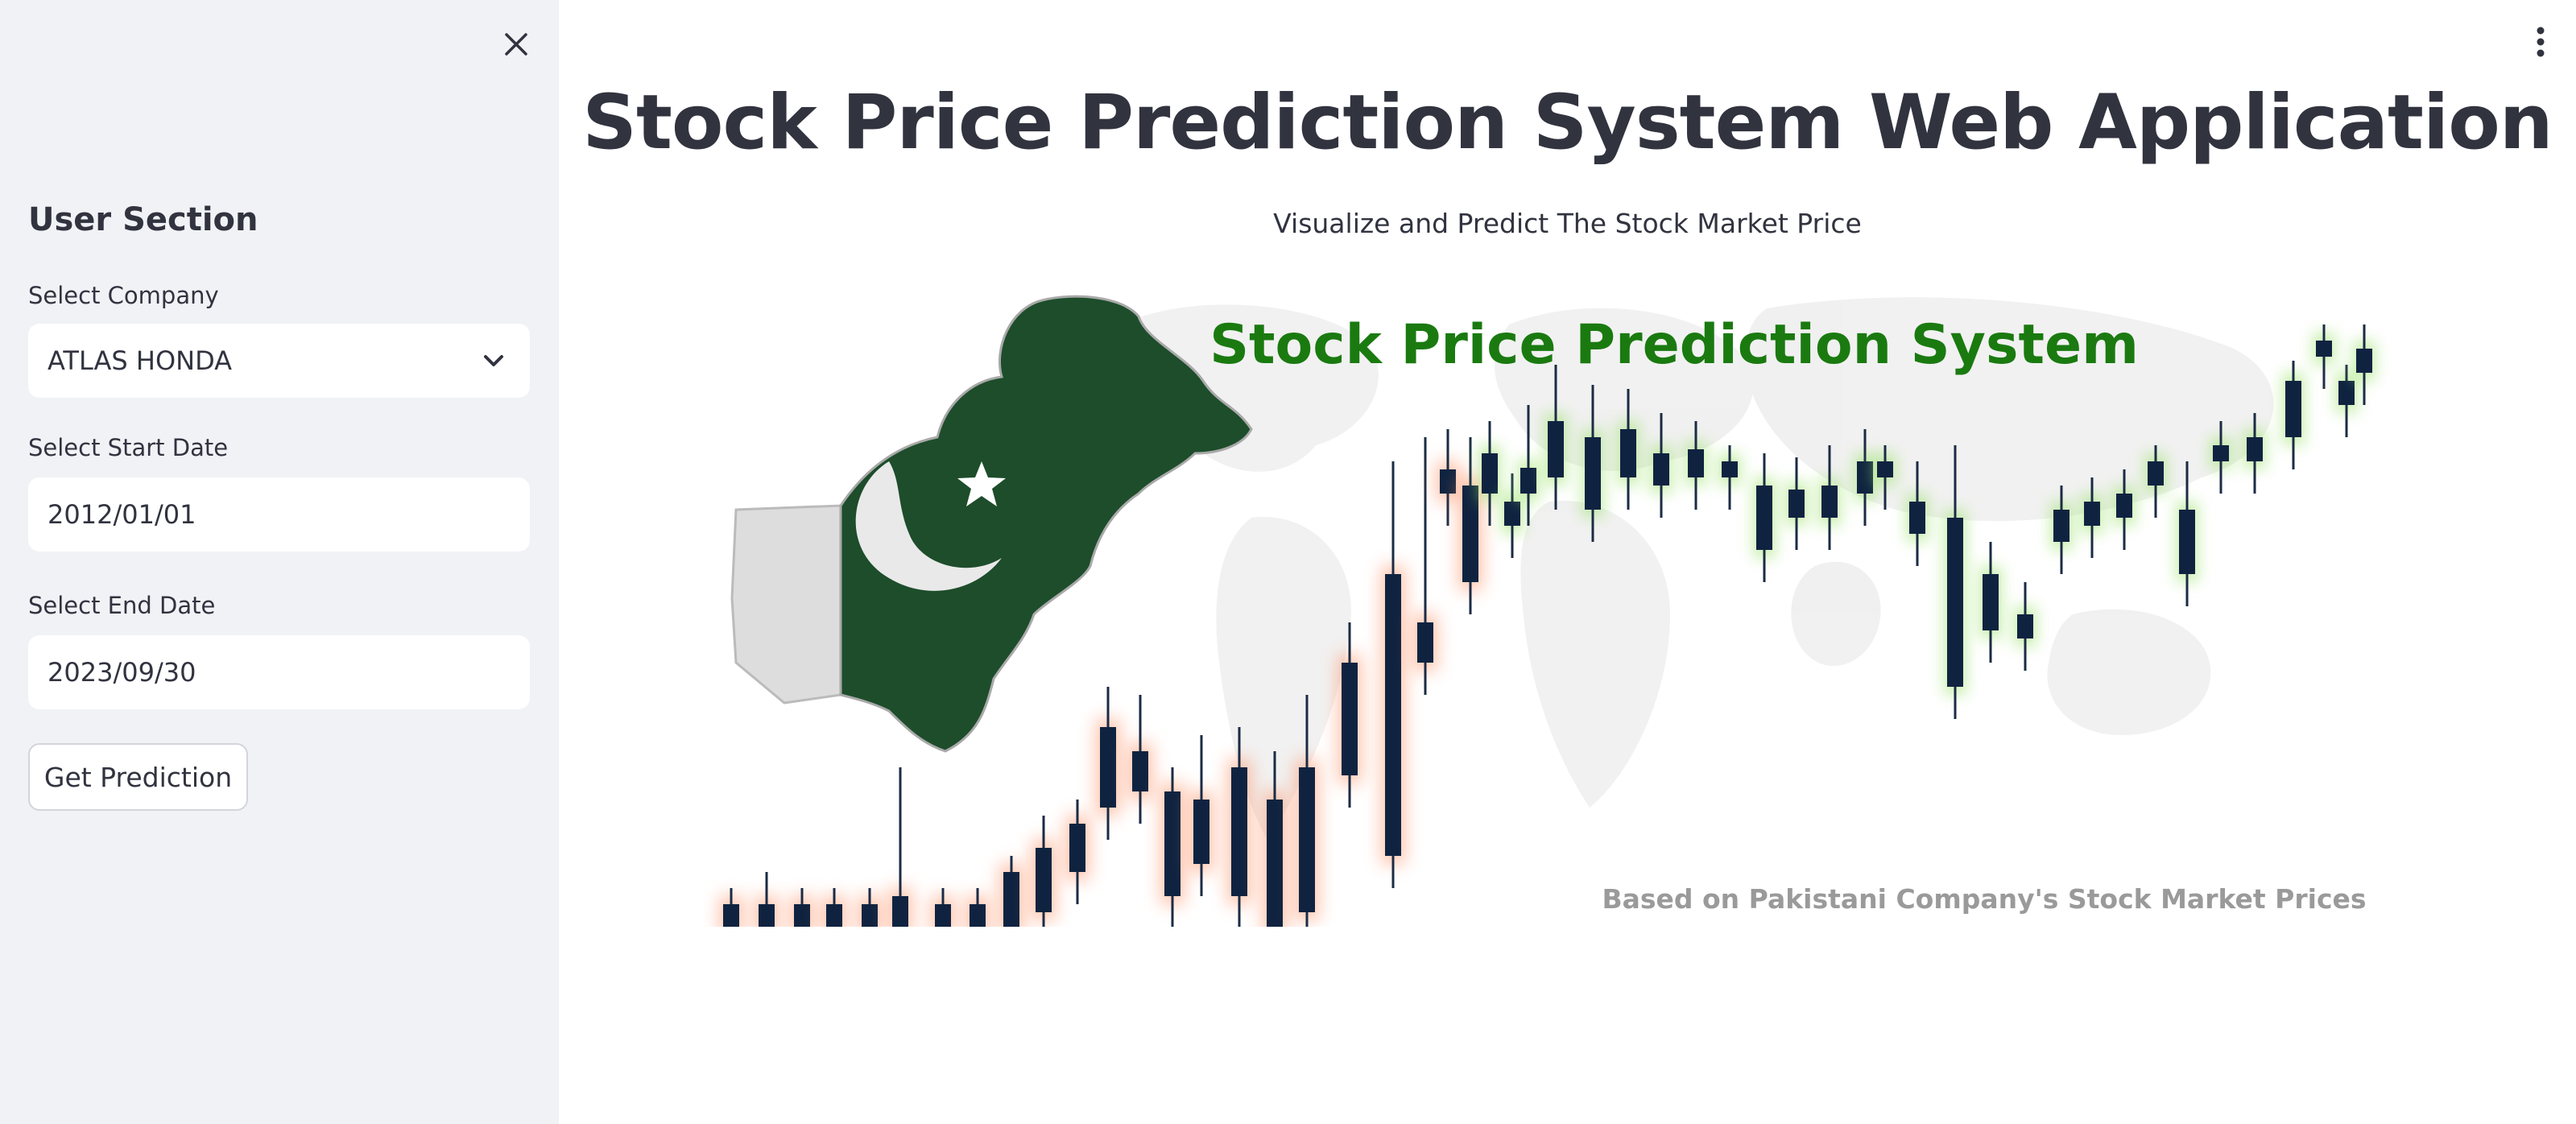 This screenshot has width=2576, height=1124. What do you see at coordinates (493, 360) in the screenshot?
I see `chevron-down-icon` at bounding box center [493, 360].